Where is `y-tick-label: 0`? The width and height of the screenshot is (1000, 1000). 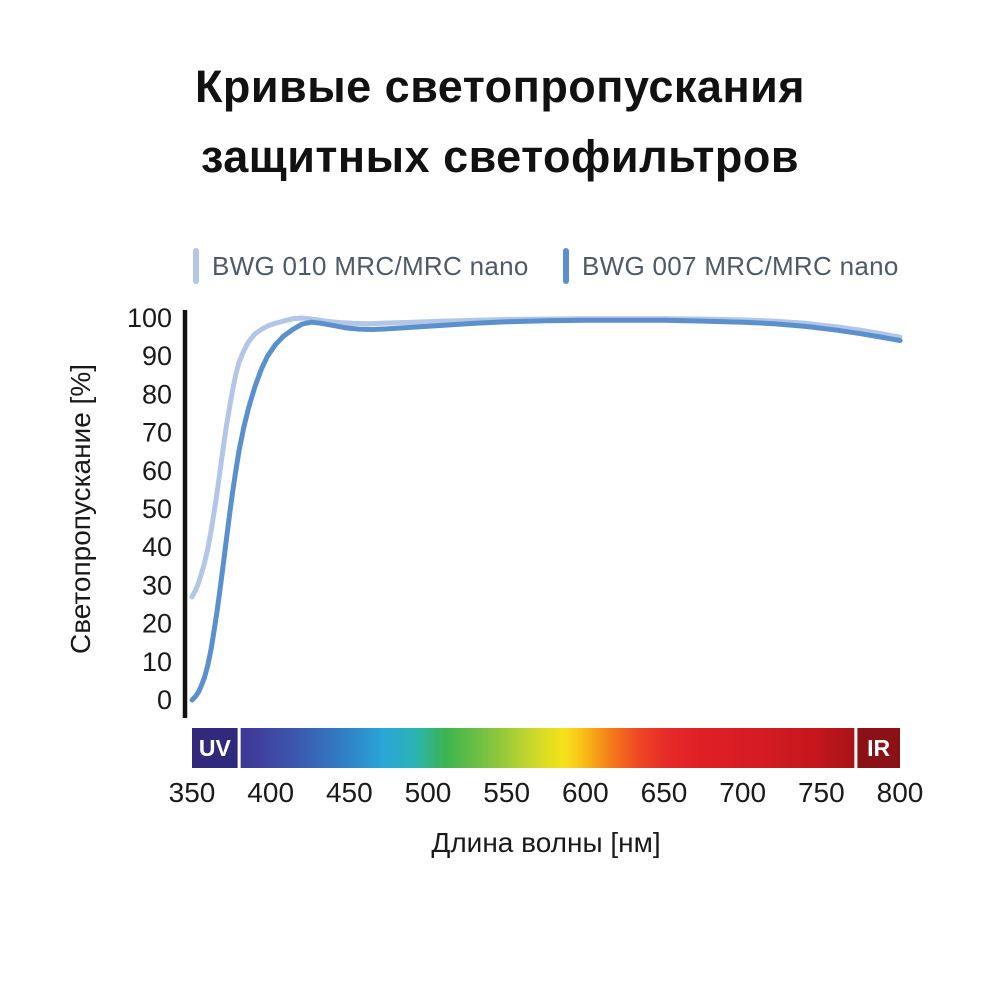
y-tick-label: 0 is located at coordinates (164, 700).